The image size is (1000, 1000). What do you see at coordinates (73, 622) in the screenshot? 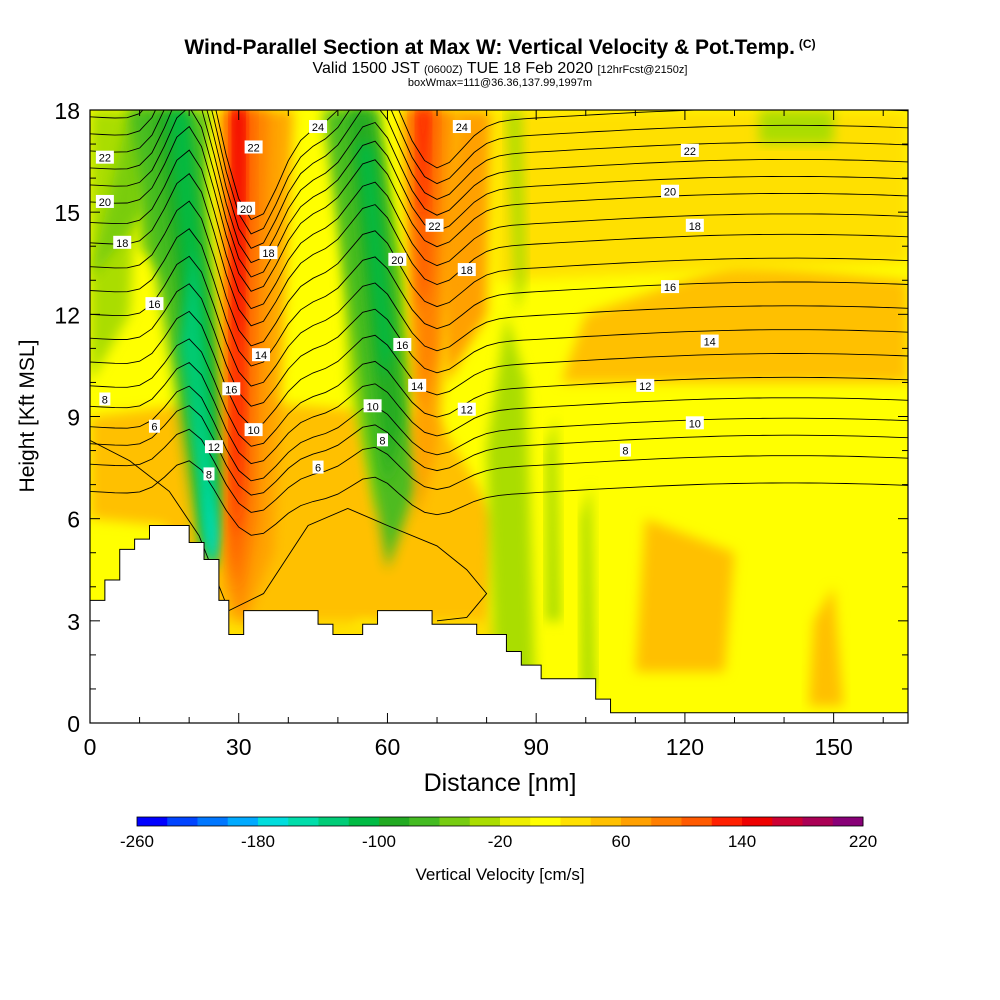
I see `y-tick-label: 3` at bounding box center [73, 622].